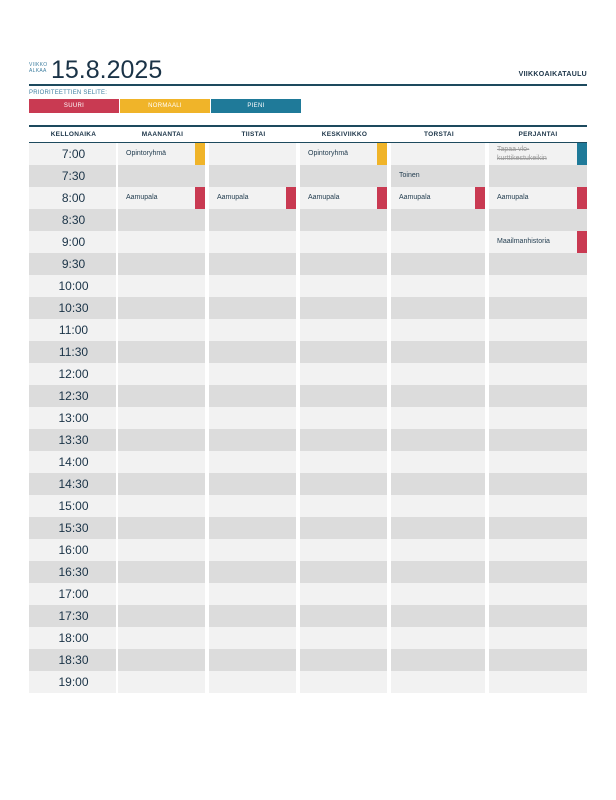  I want to click on week-start-date: 15.8.2025, so click(107, 70).